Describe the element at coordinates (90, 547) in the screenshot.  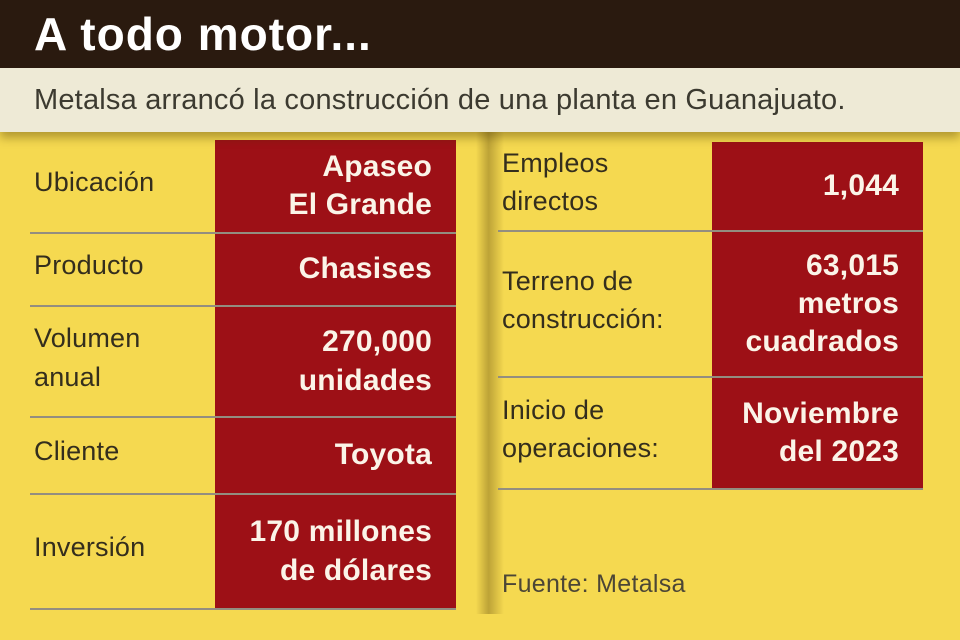
I see `row-inversion-label: Inversión` at that location.